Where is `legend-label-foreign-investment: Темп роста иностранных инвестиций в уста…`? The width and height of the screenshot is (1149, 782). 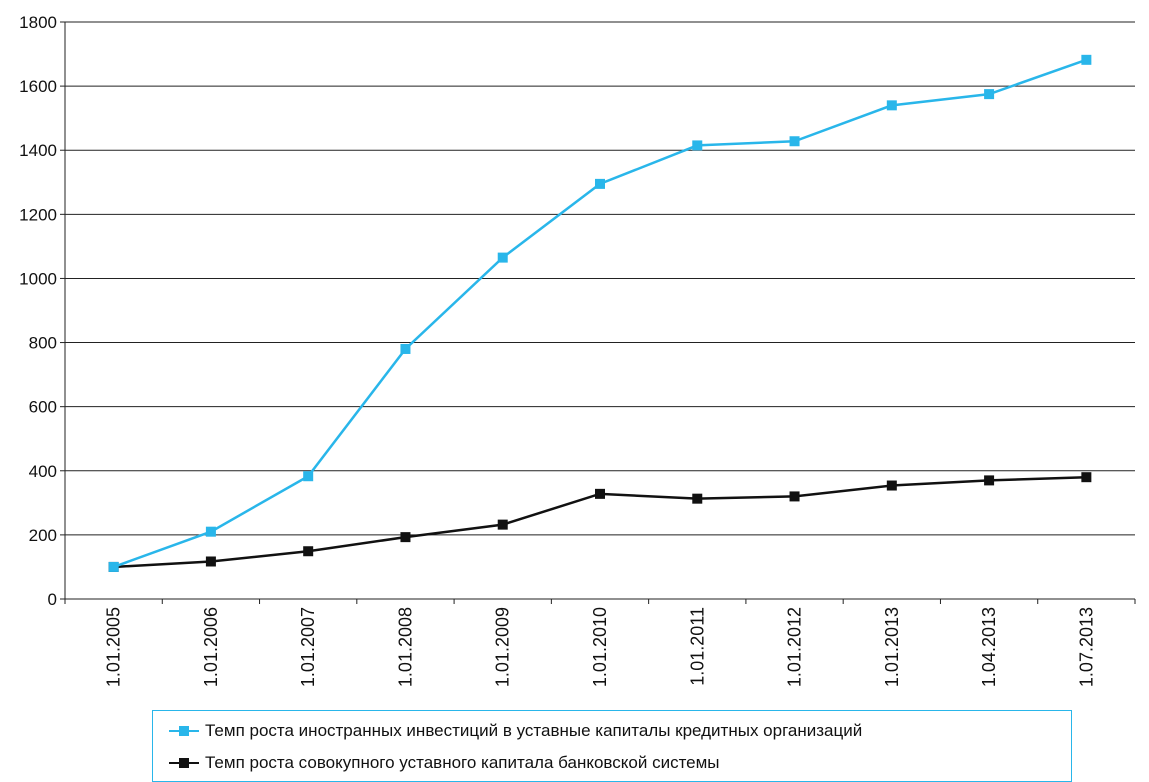 legend-label-foreign-investment: Темп роста иностранных инвестиций в уста… is located at coordinates (534, 730).